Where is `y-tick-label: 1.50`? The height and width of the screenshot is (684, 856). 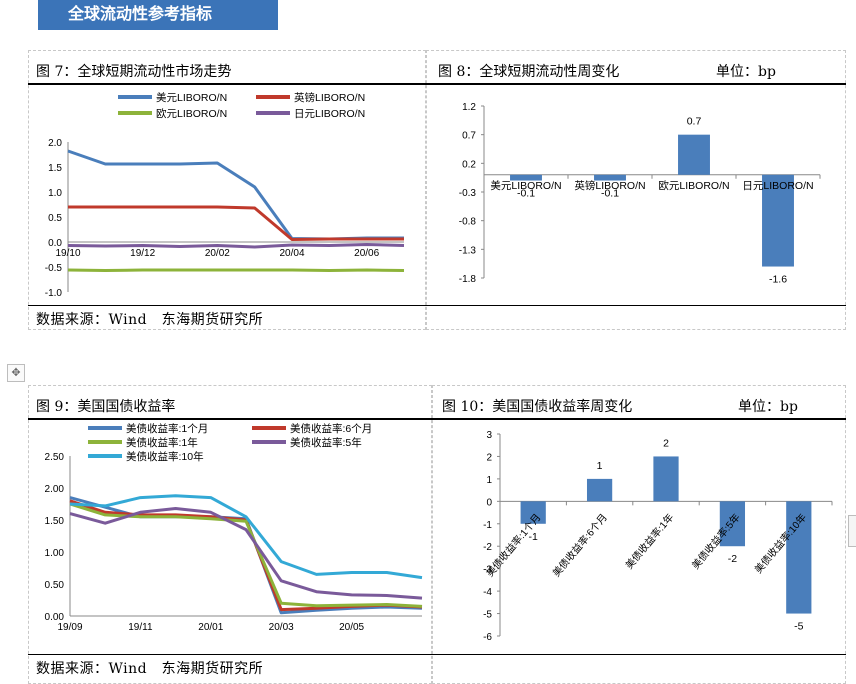
y-tick-label: 1.50 is located at coordinates (55, 521).